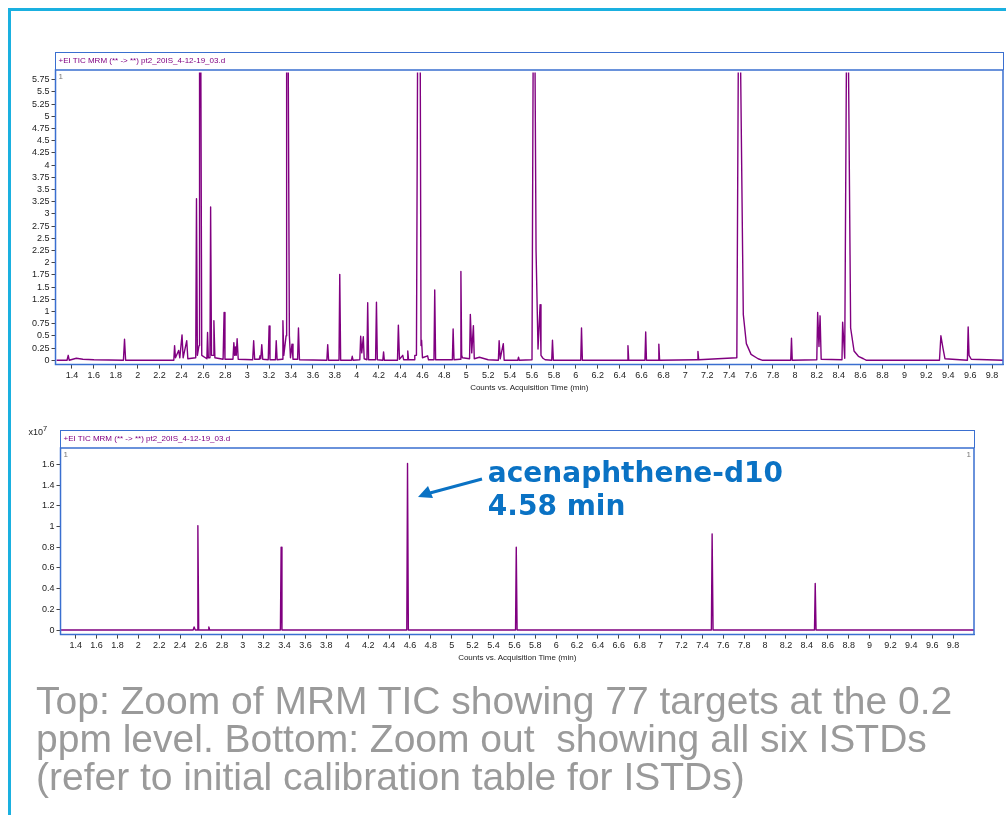 The width and height of the screenshot is (1006, 815). I want to click on y-tick-label: 4.5, so click(43, 140).